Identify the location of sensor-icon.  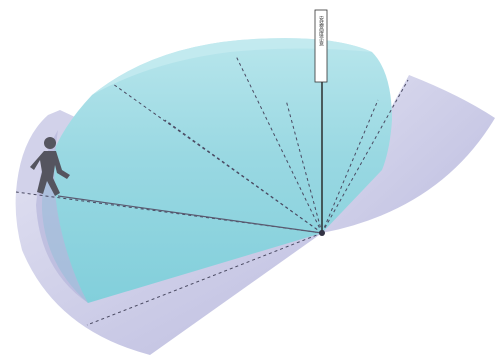
(322, 233).